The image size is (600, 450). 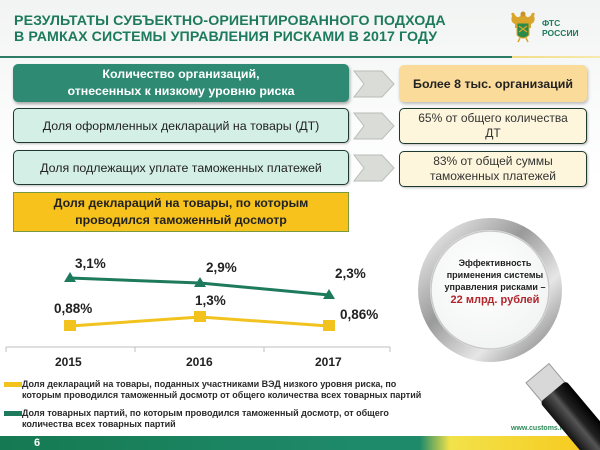 I want to click on callout-highlight-value: 22 млрд. рублей, so click(x=495, y=300).